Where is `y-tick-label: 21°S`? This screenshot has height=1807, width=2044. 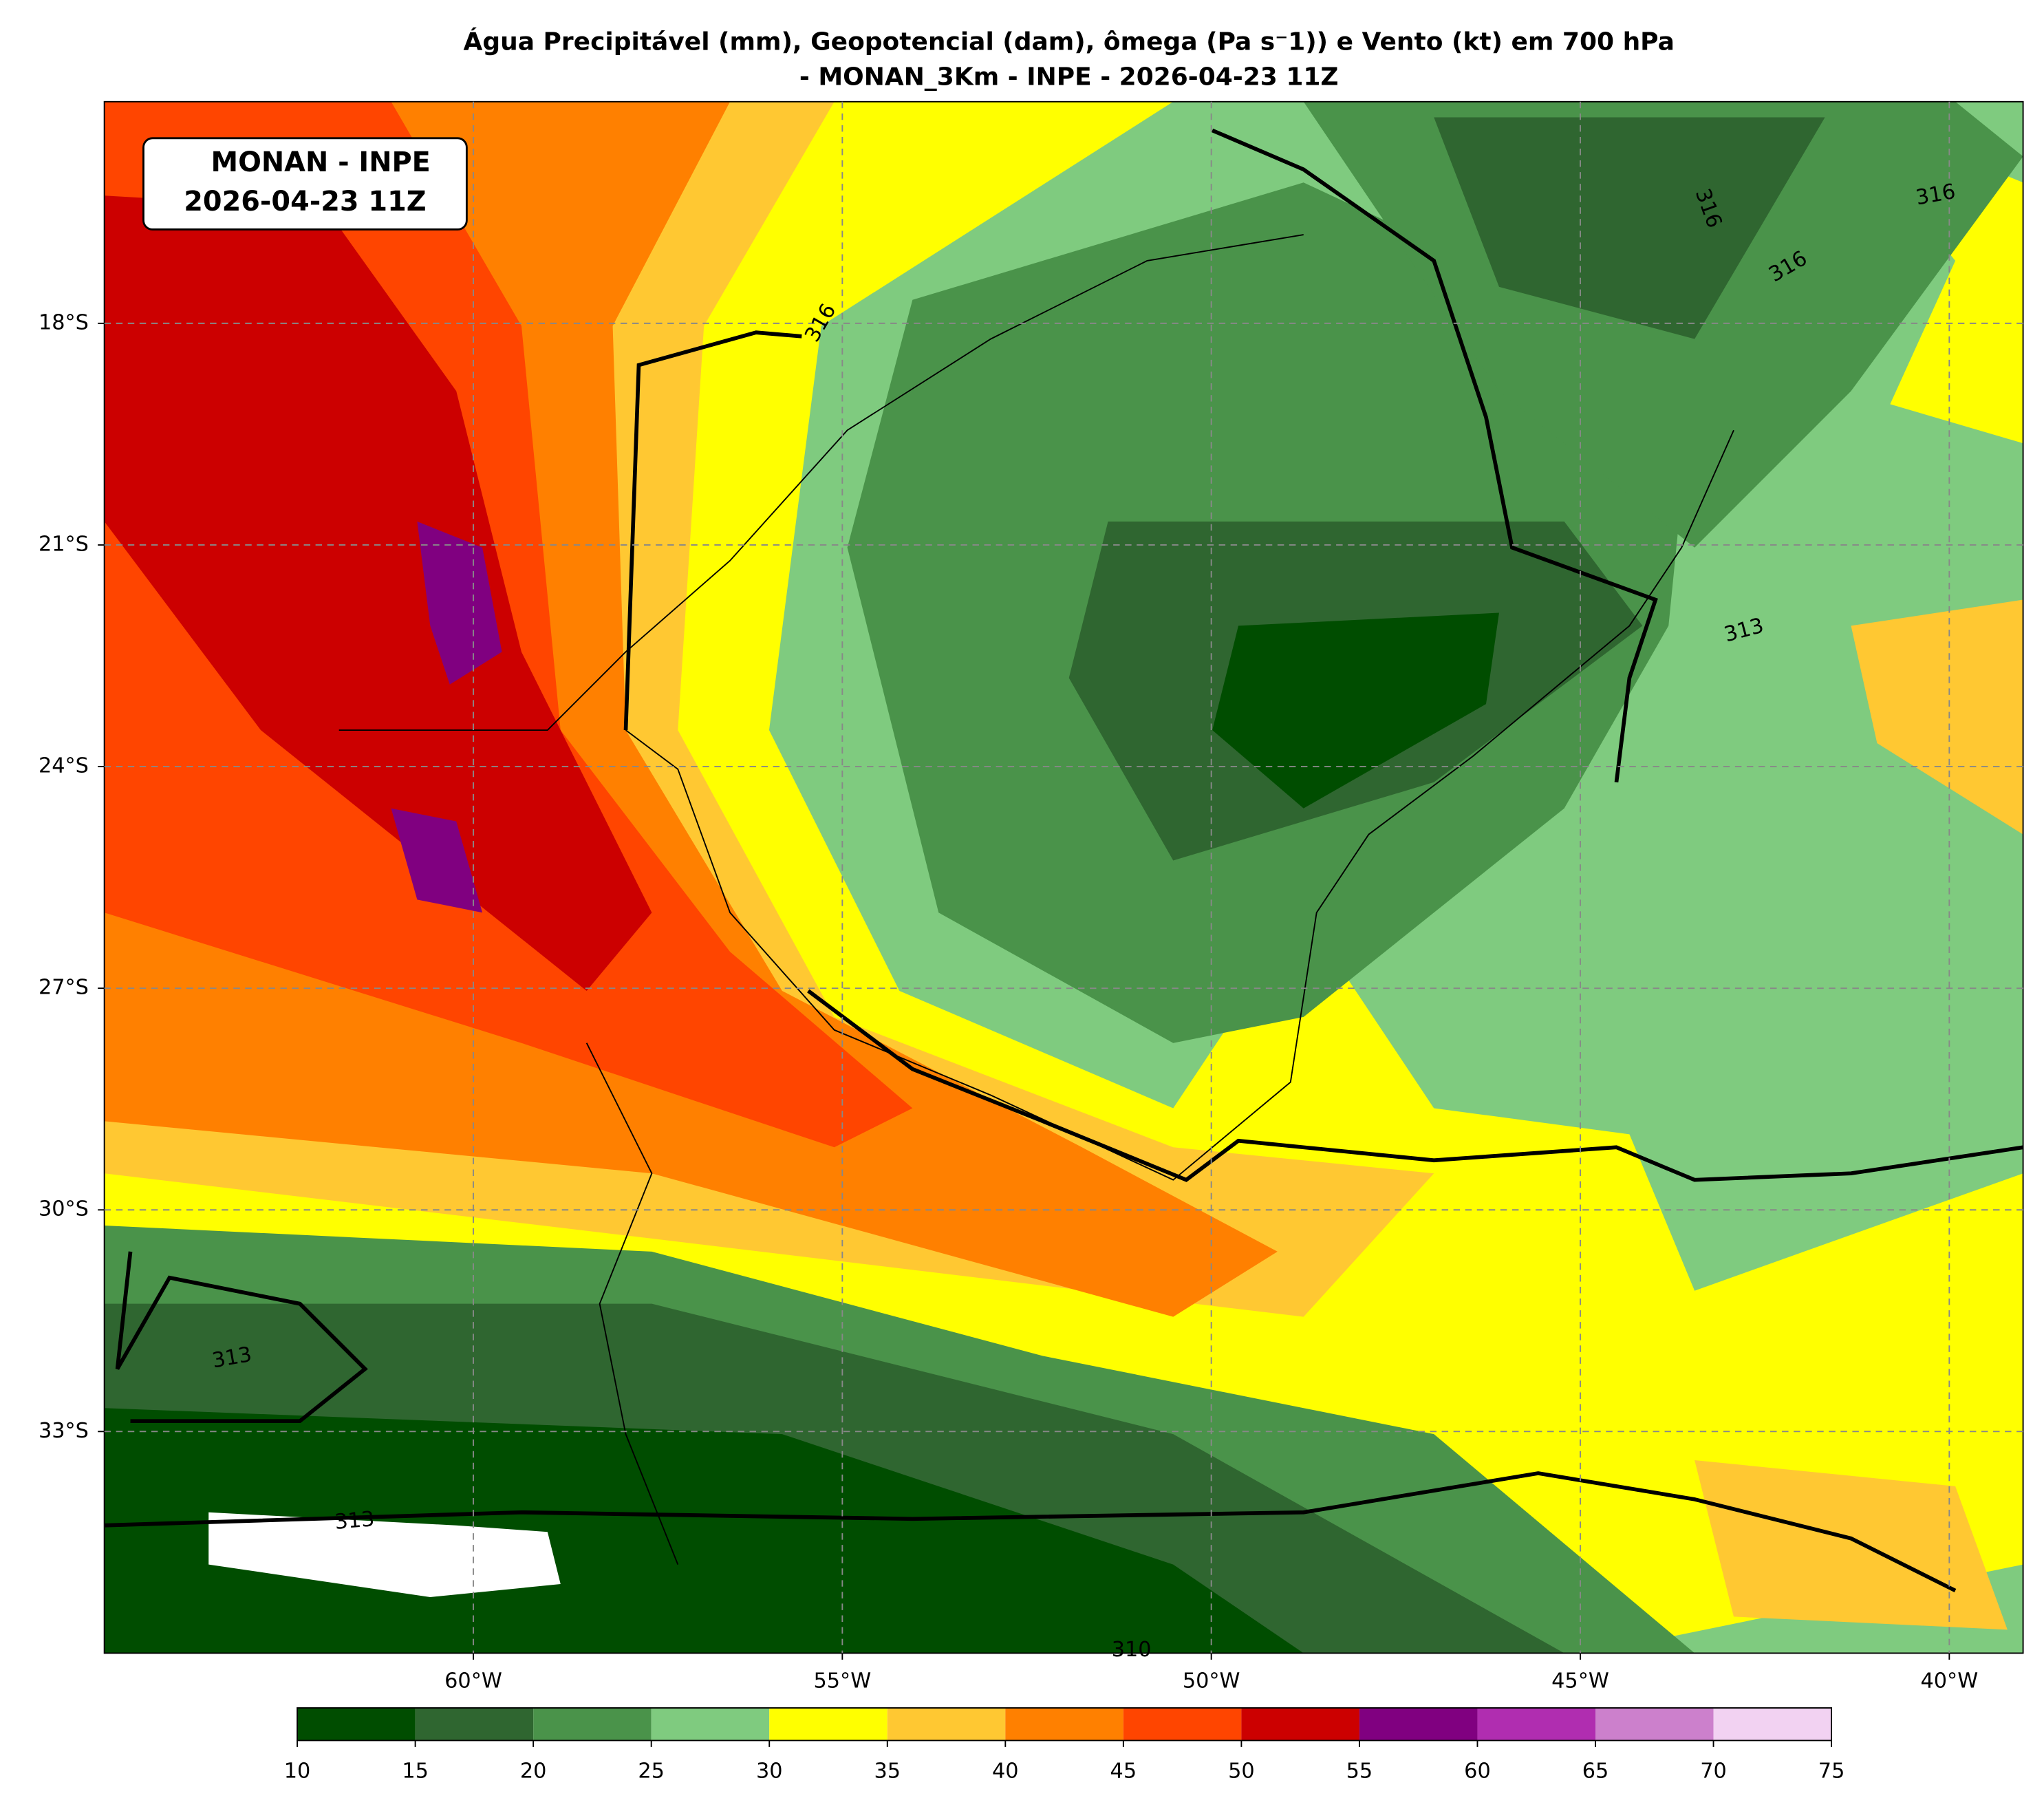 y-tick-label: 21°S is located at coordinates (64, 544).